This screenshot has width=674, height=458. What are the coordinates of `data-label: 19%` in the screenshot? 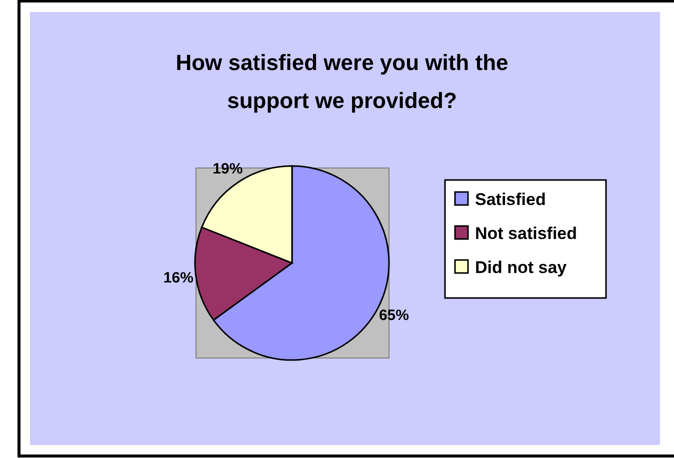 It's located at (227, 169).